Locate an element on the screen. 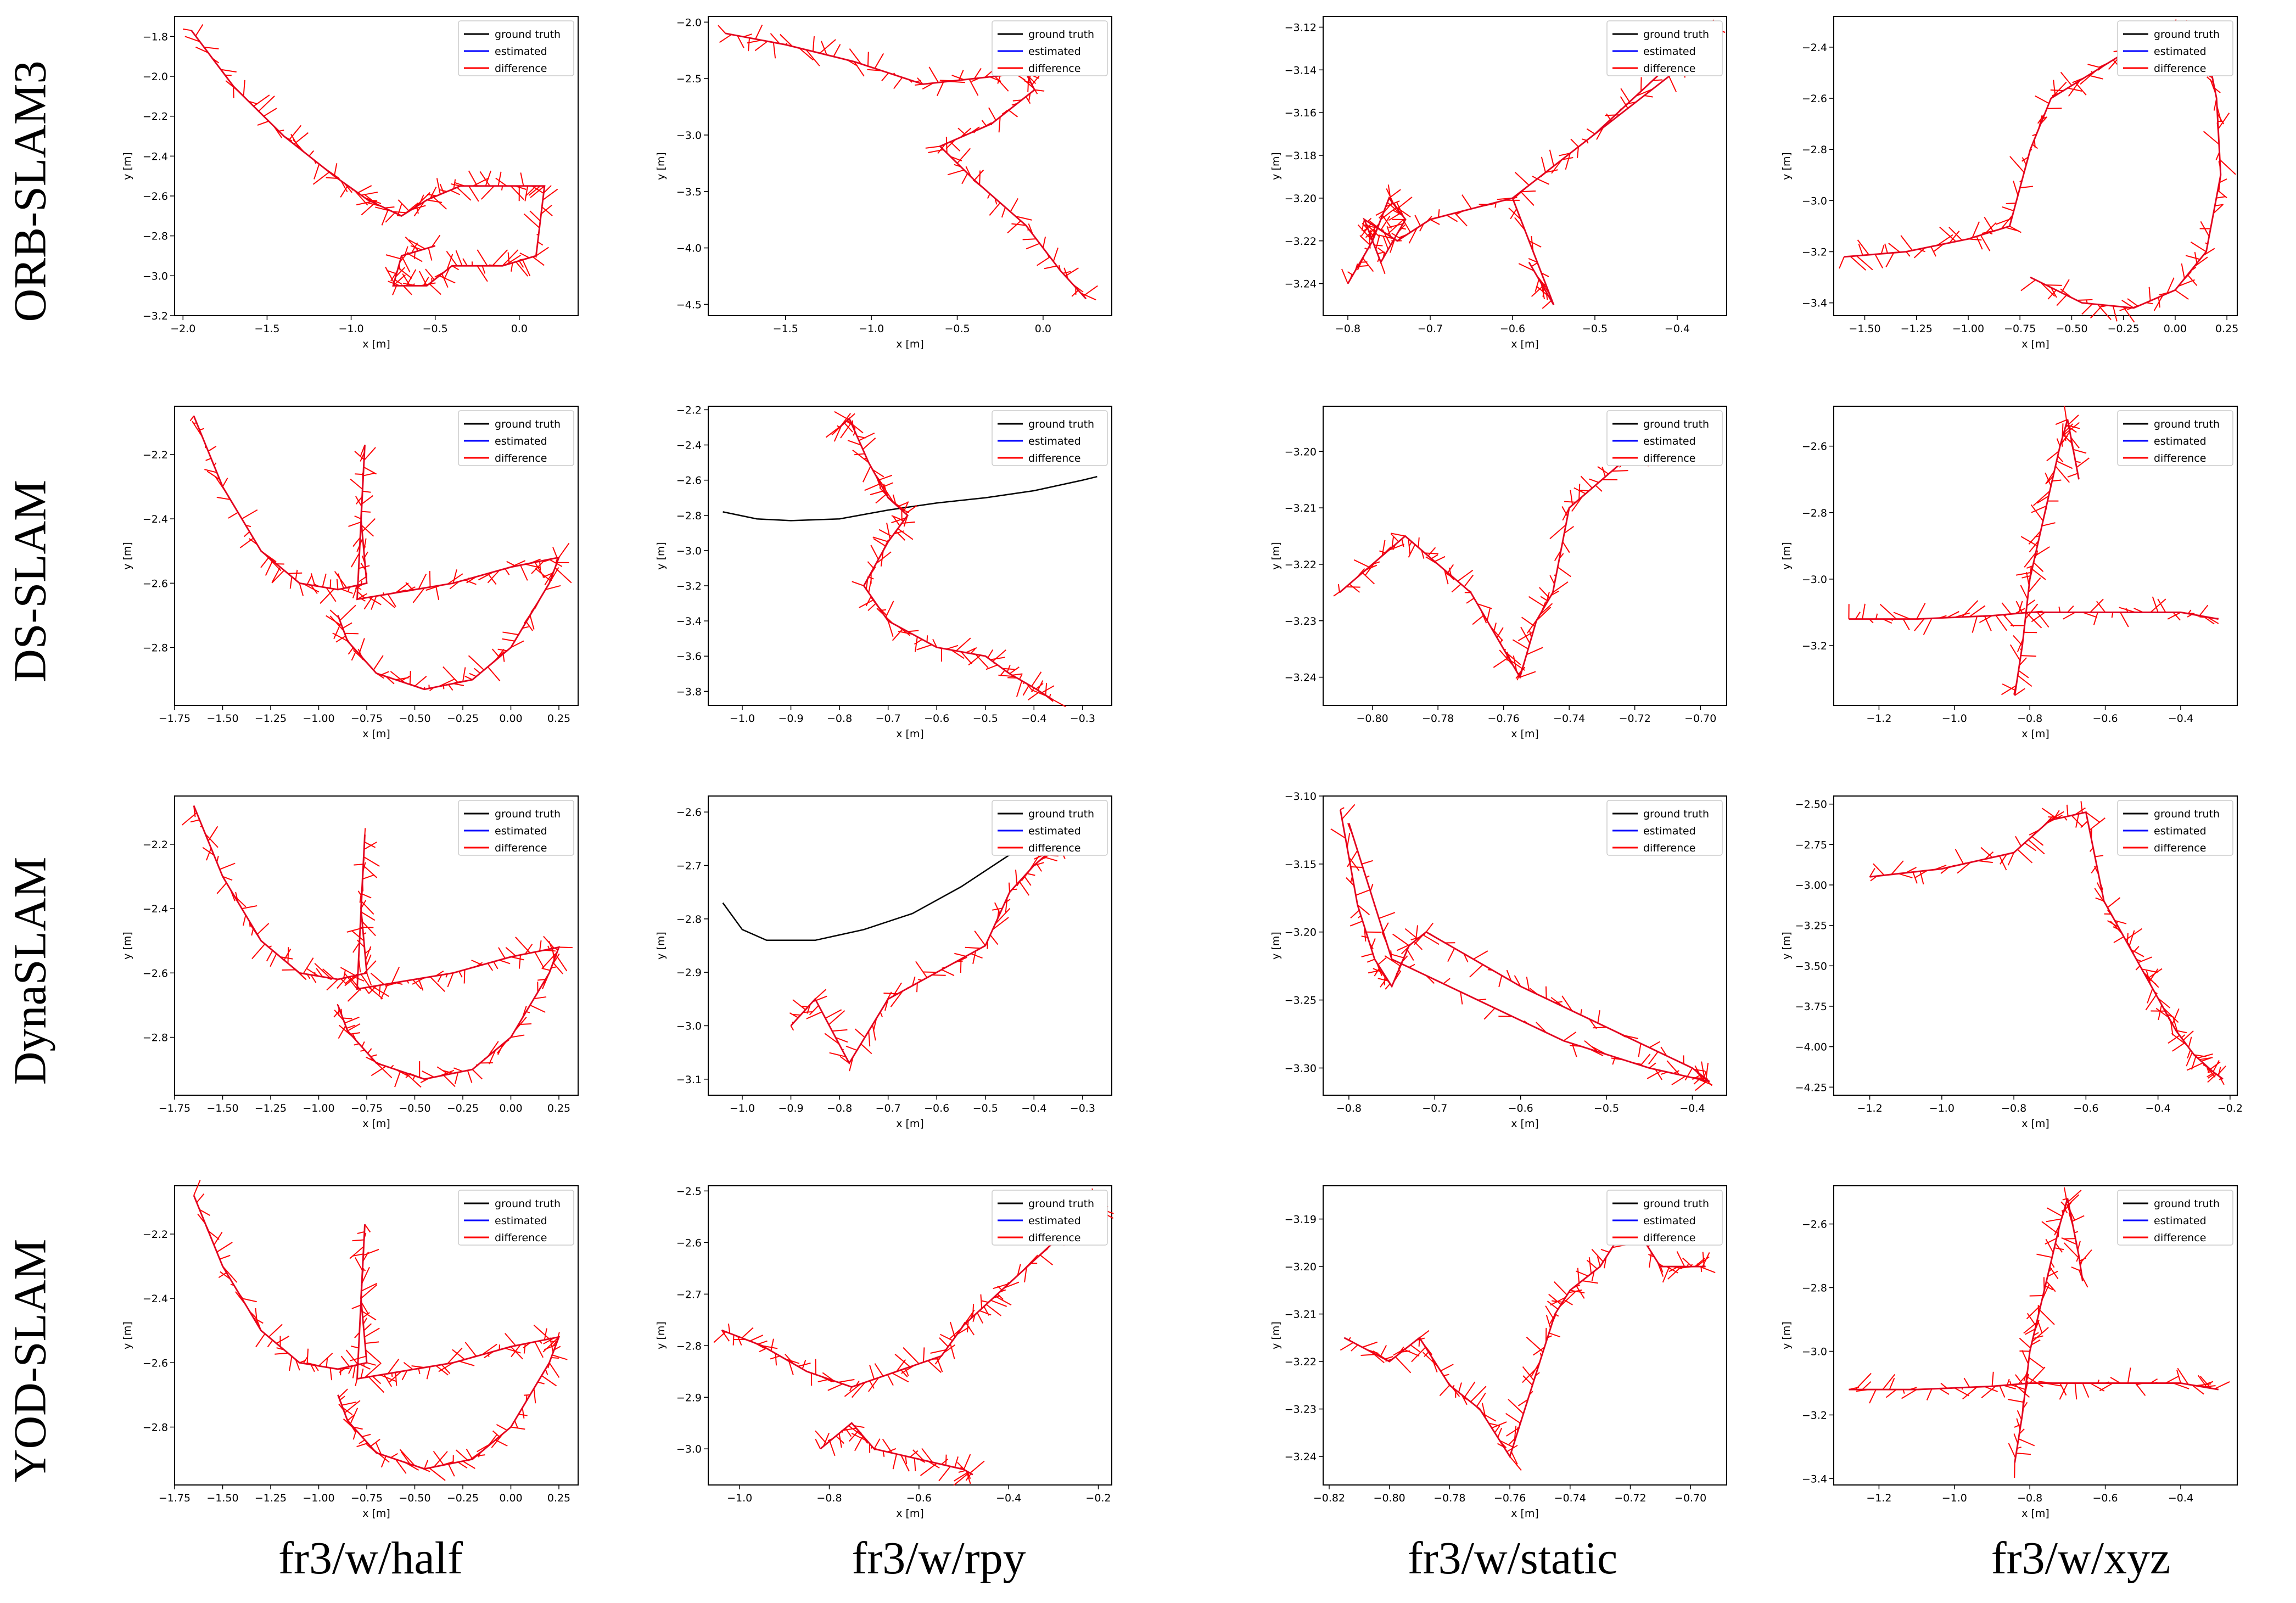  x-tick-label: −1.0 is located at coordinates (350, 329).